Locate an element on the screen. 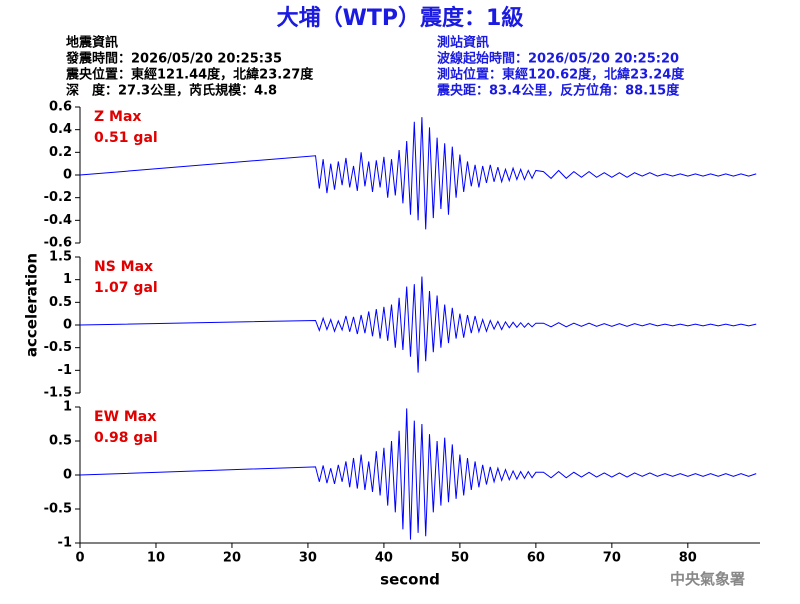 This screenshot has height=604, width=800. info-line: 深 度：27.3公里，芮氏規模：4.8 is located at coordinates (171, 91).